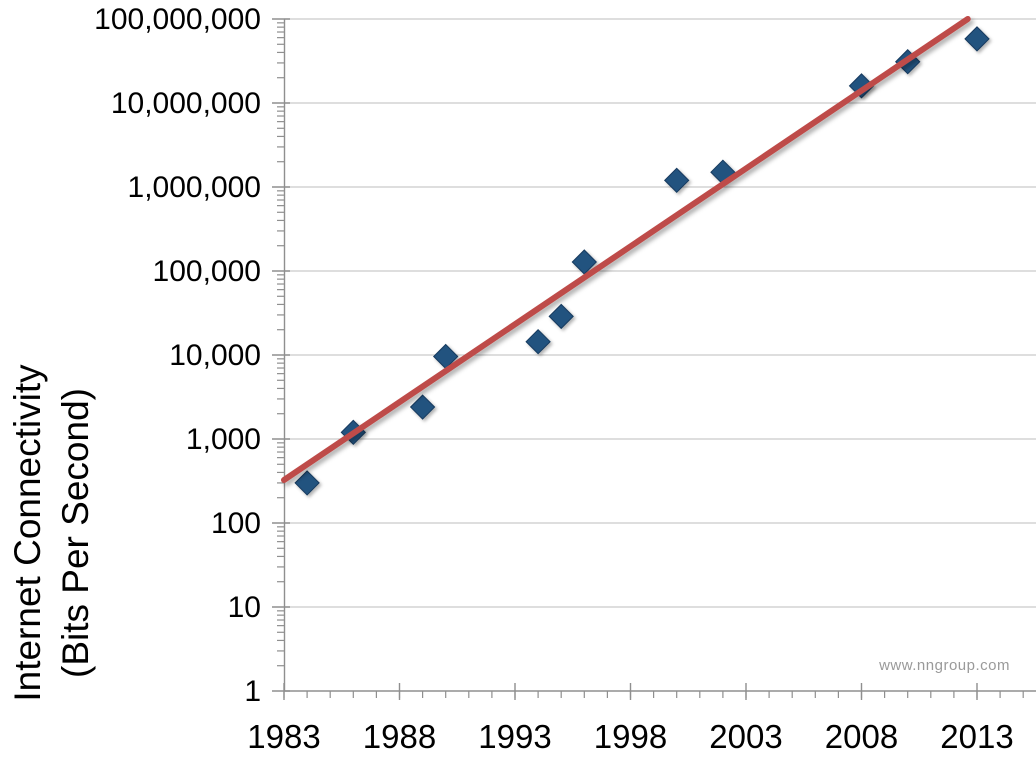 The image size is (1036, 760). Describe the element at coordinates (223, 439) in the screenshot. I see `y-tick-label: 1,000` at that location.